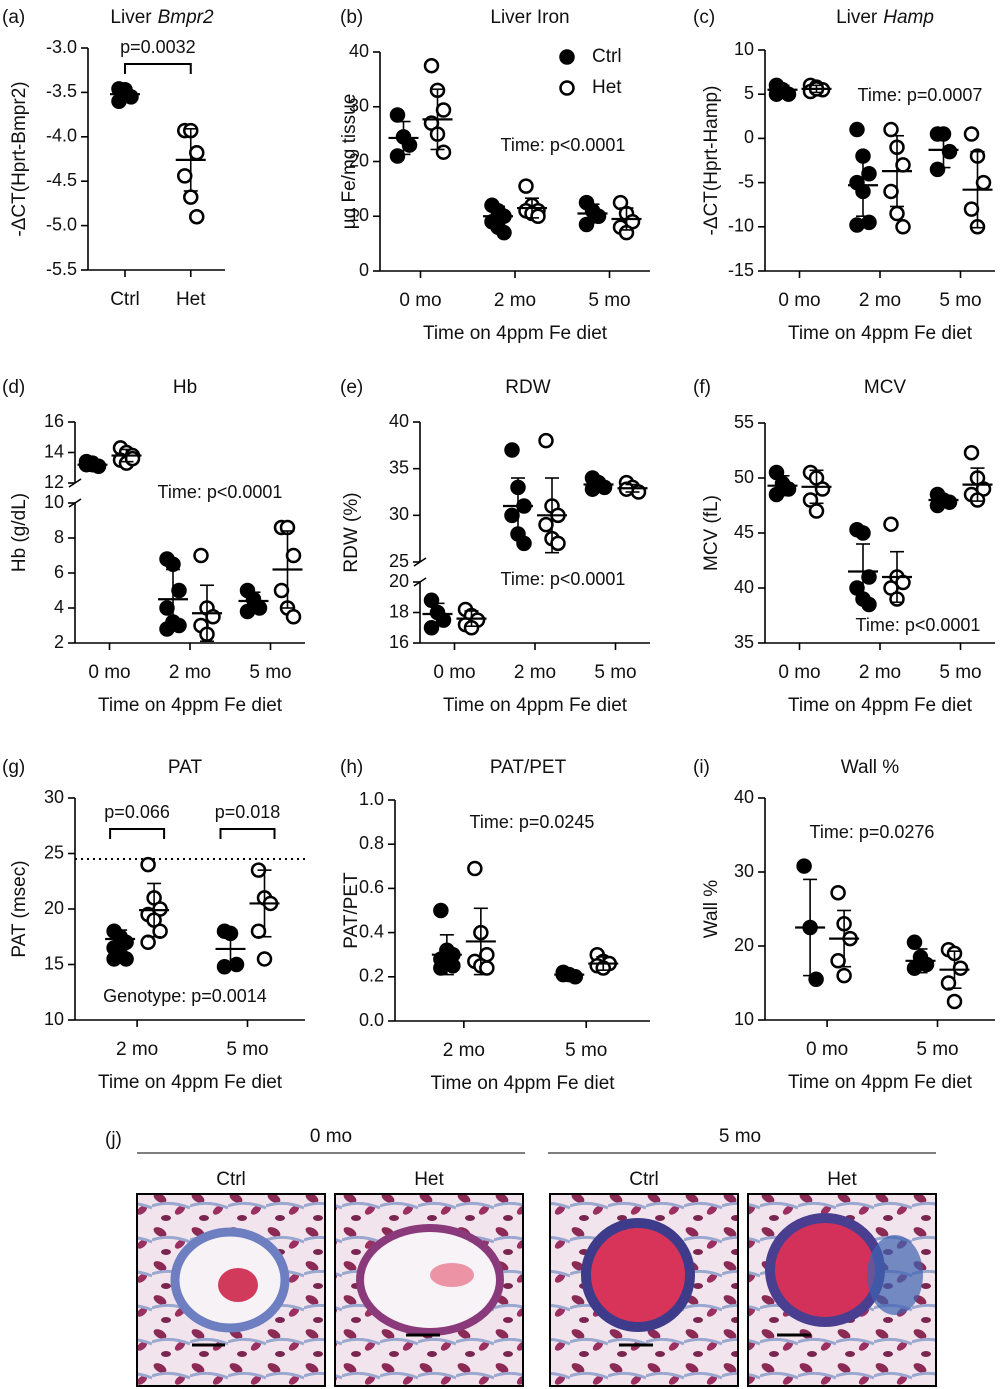  I want to click on bracket-label: p=0.066, so click(137, 812).